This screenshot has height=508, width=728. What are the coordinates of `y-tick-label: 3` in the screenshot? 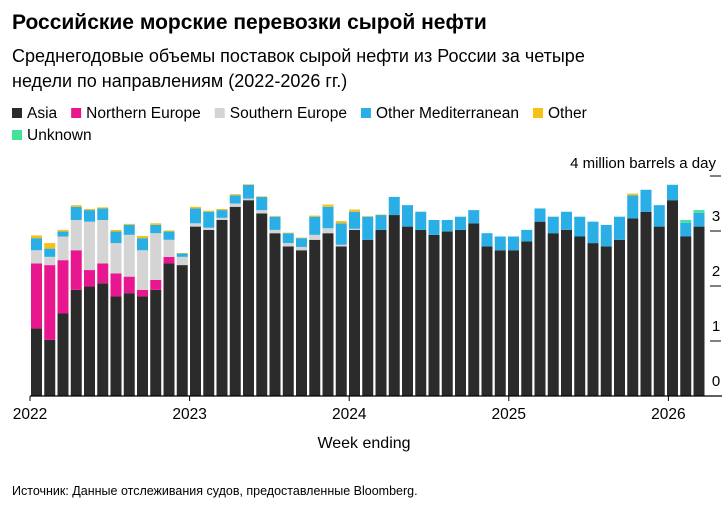 It's located at (716, 216).